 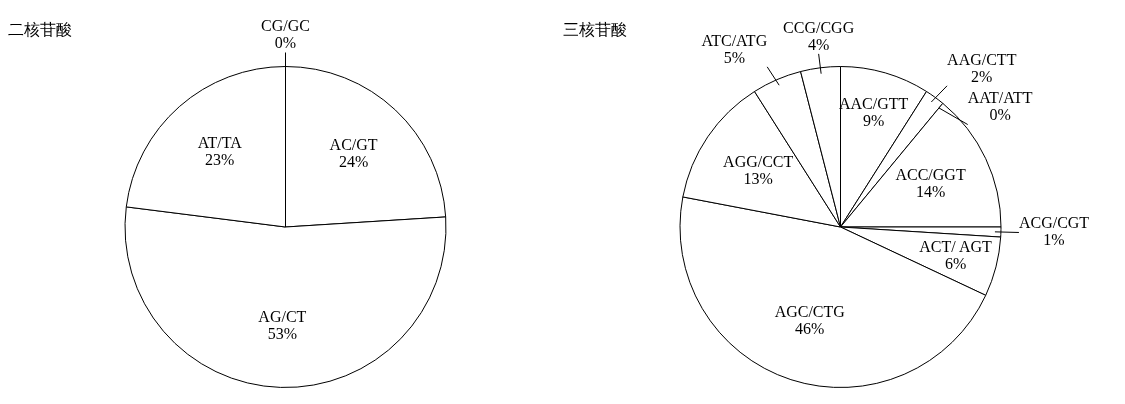 What do you see at coordinates (758, 161) in the screenshot?
I see `slice-label: AGG/CCT` at bounding box center [758, 161].